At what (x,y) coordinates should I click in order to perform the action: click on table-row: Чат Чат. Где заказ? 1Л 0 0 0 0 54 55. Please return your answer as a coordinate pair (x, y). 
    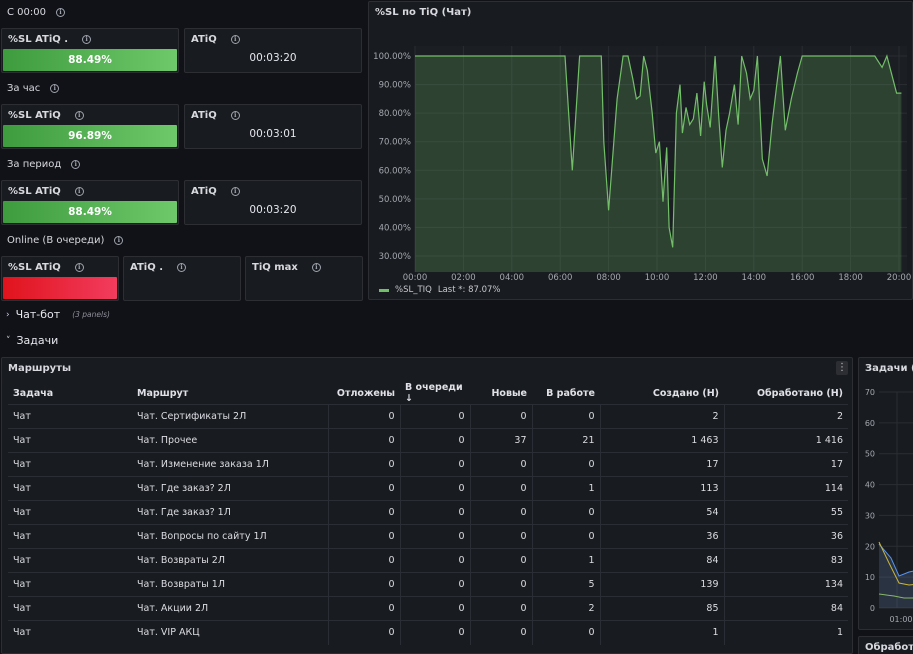
    Looking at the image, I should click on (428, 512).